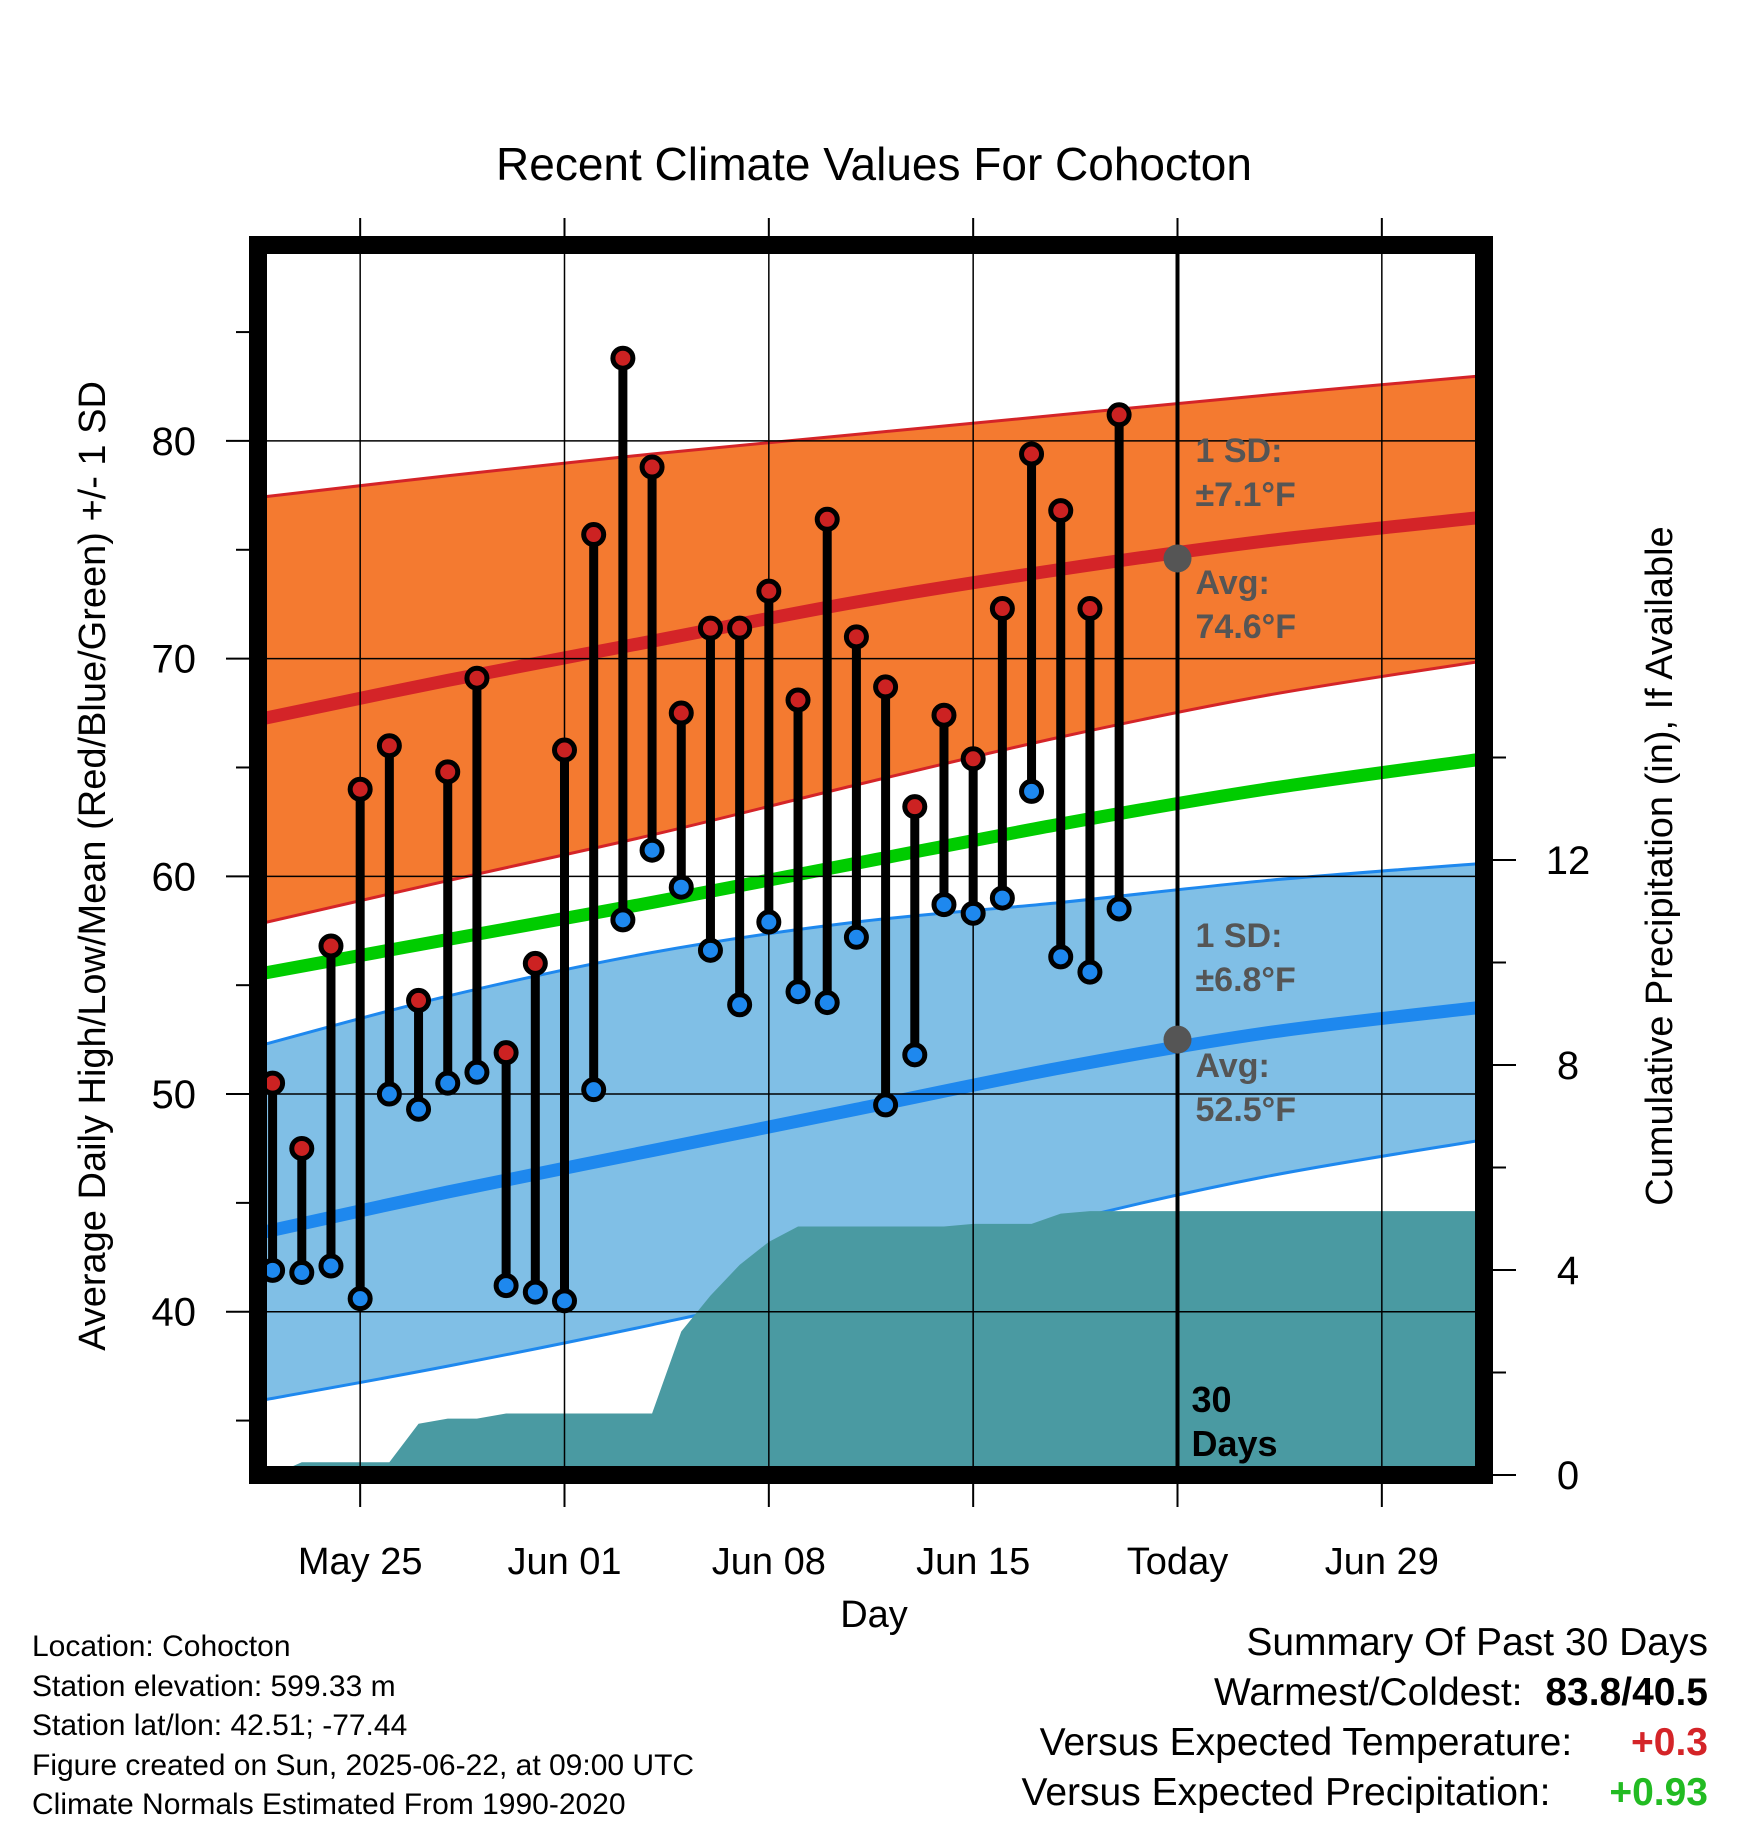  Describe the element at coordinates (1246, 627) in the screenshot. I see `high-avg-value: 74.6°F` at that location.